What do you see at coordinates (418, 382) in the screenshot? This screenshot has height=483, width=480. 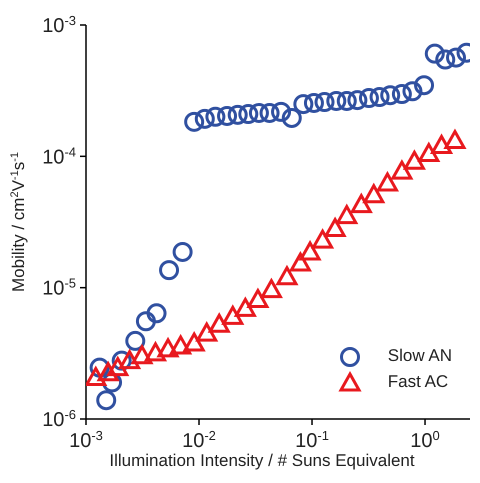 I see `legend-label: Fast AC` at bounding box center [418, 382].